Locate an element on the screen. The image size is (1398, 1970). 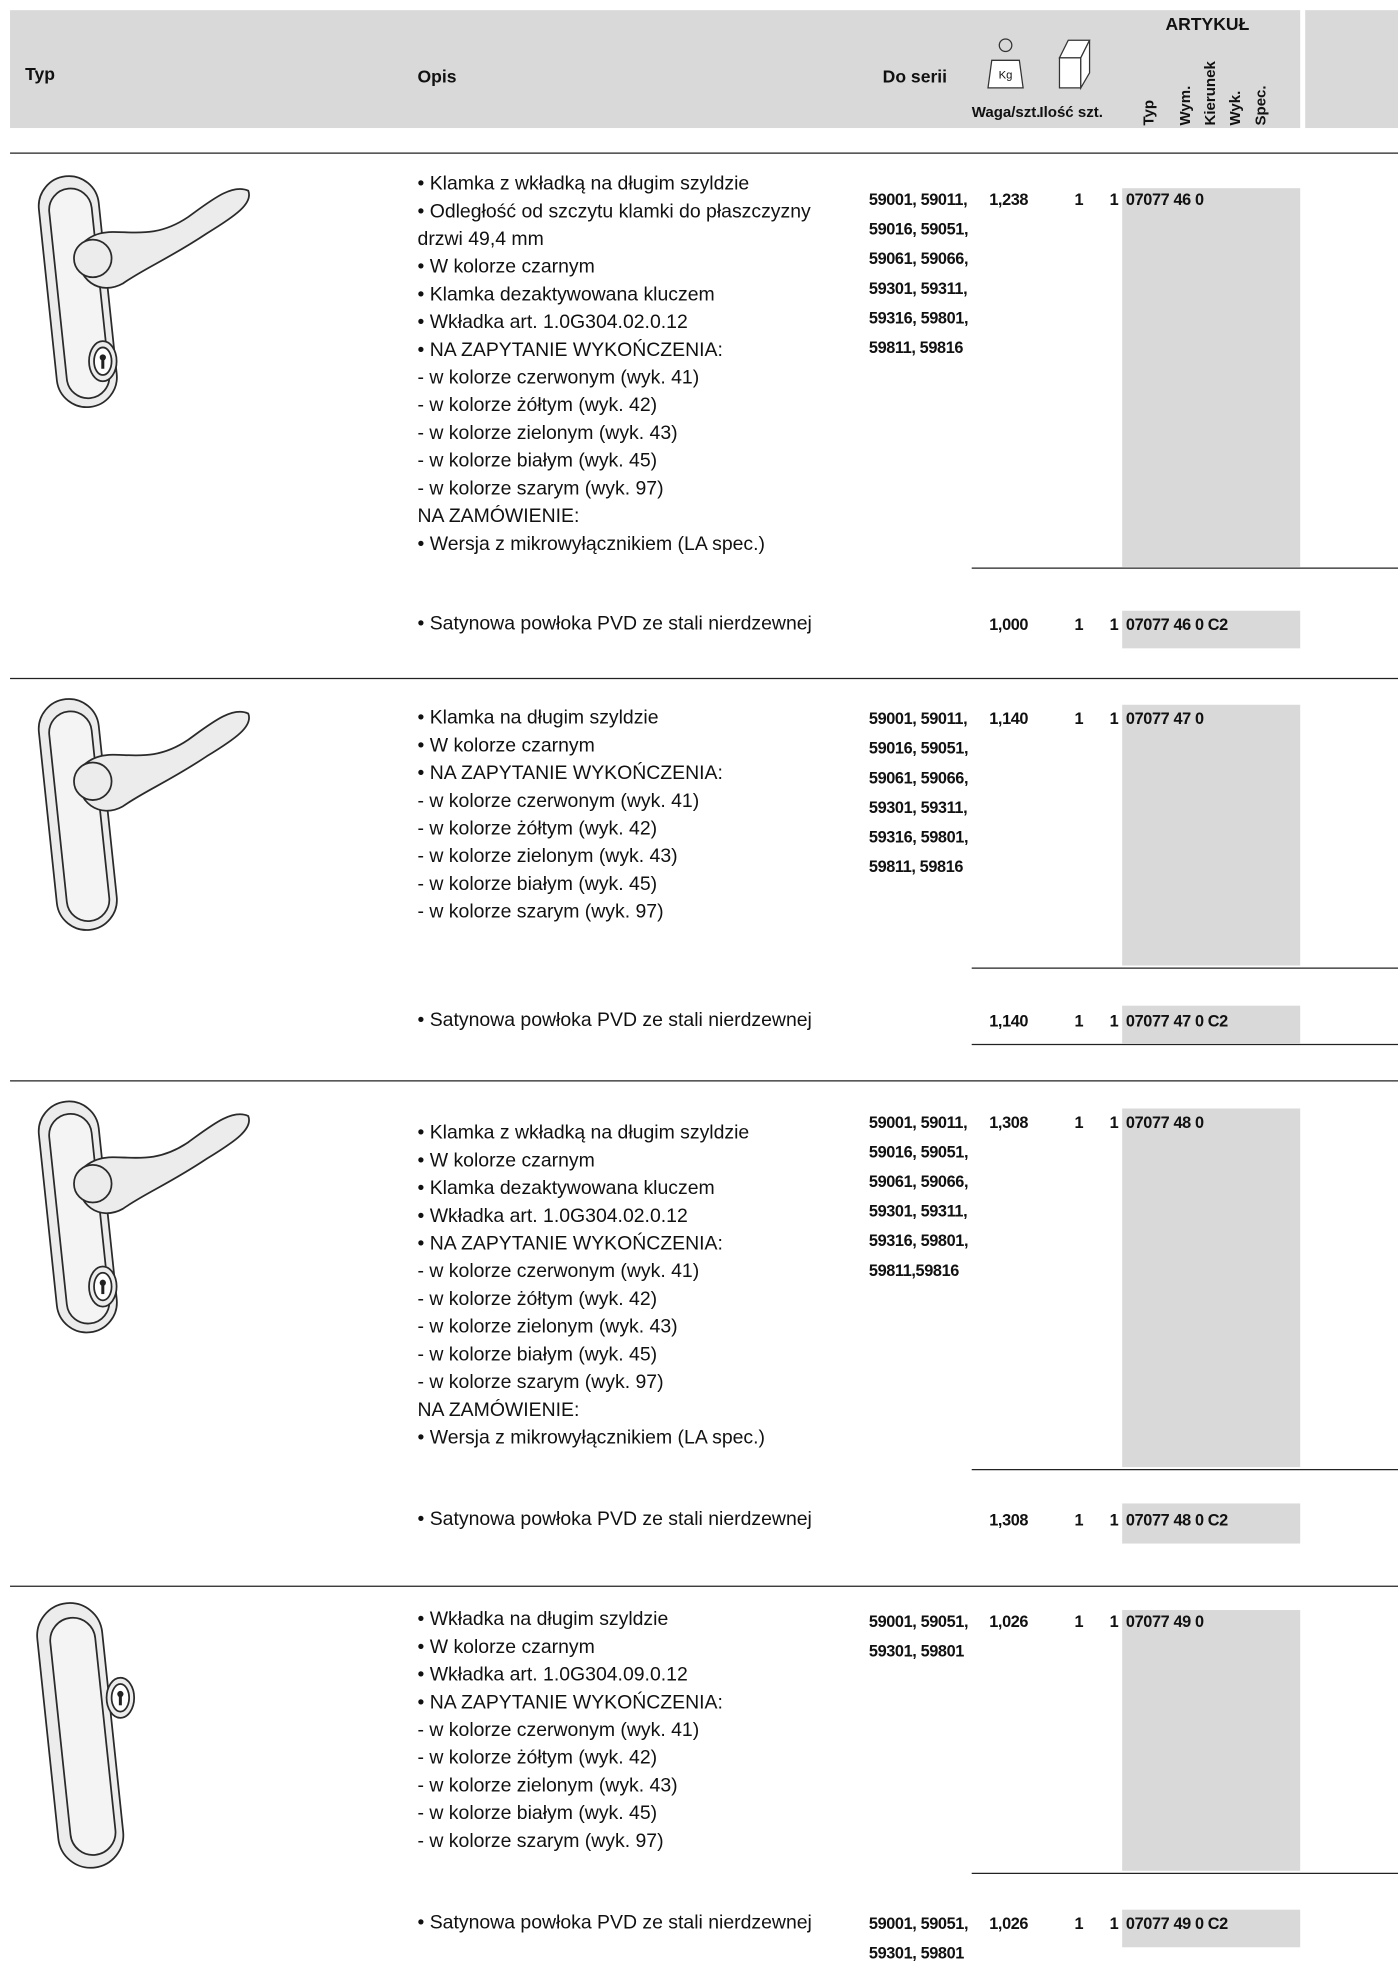
col-typ: Typ is located at coordinates (40, 74).